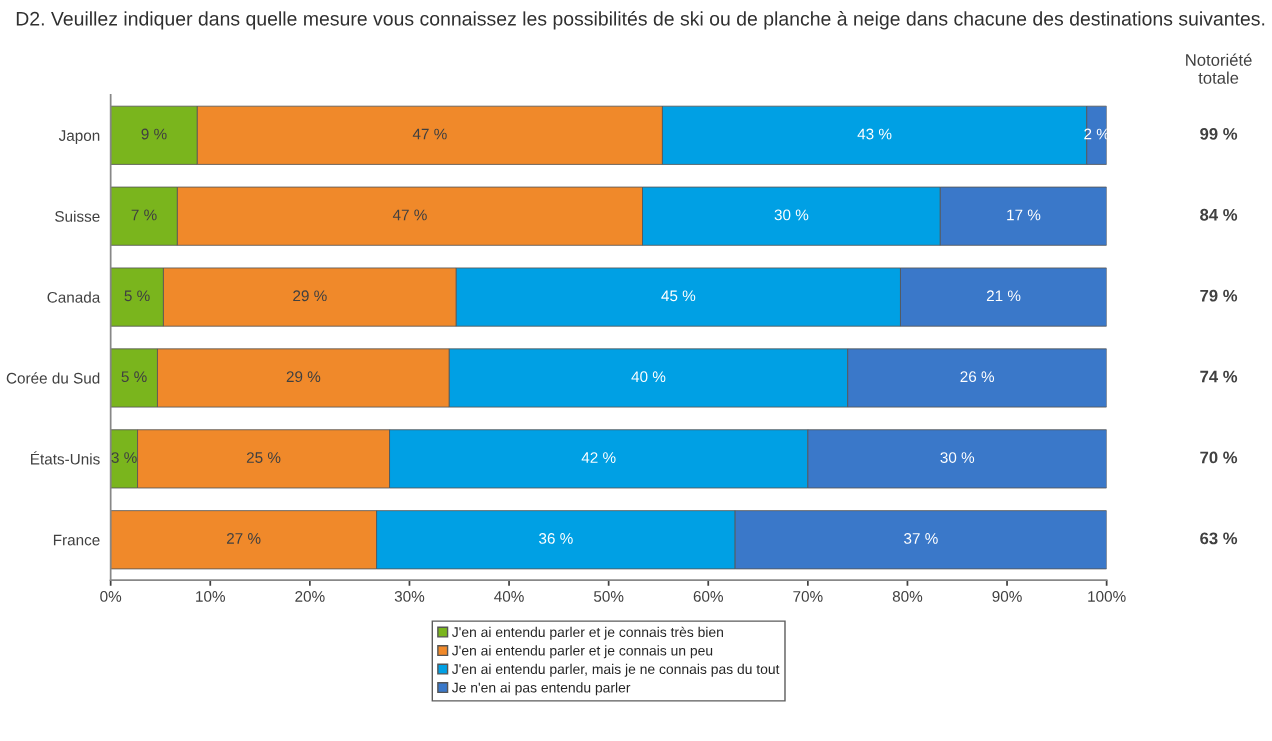 Image resolution: width=1272 pixels, height=741 pixels. Describe the element at coordinates (808, 596) in the screenshot. I see `x-tick-label: 70%` at that location.